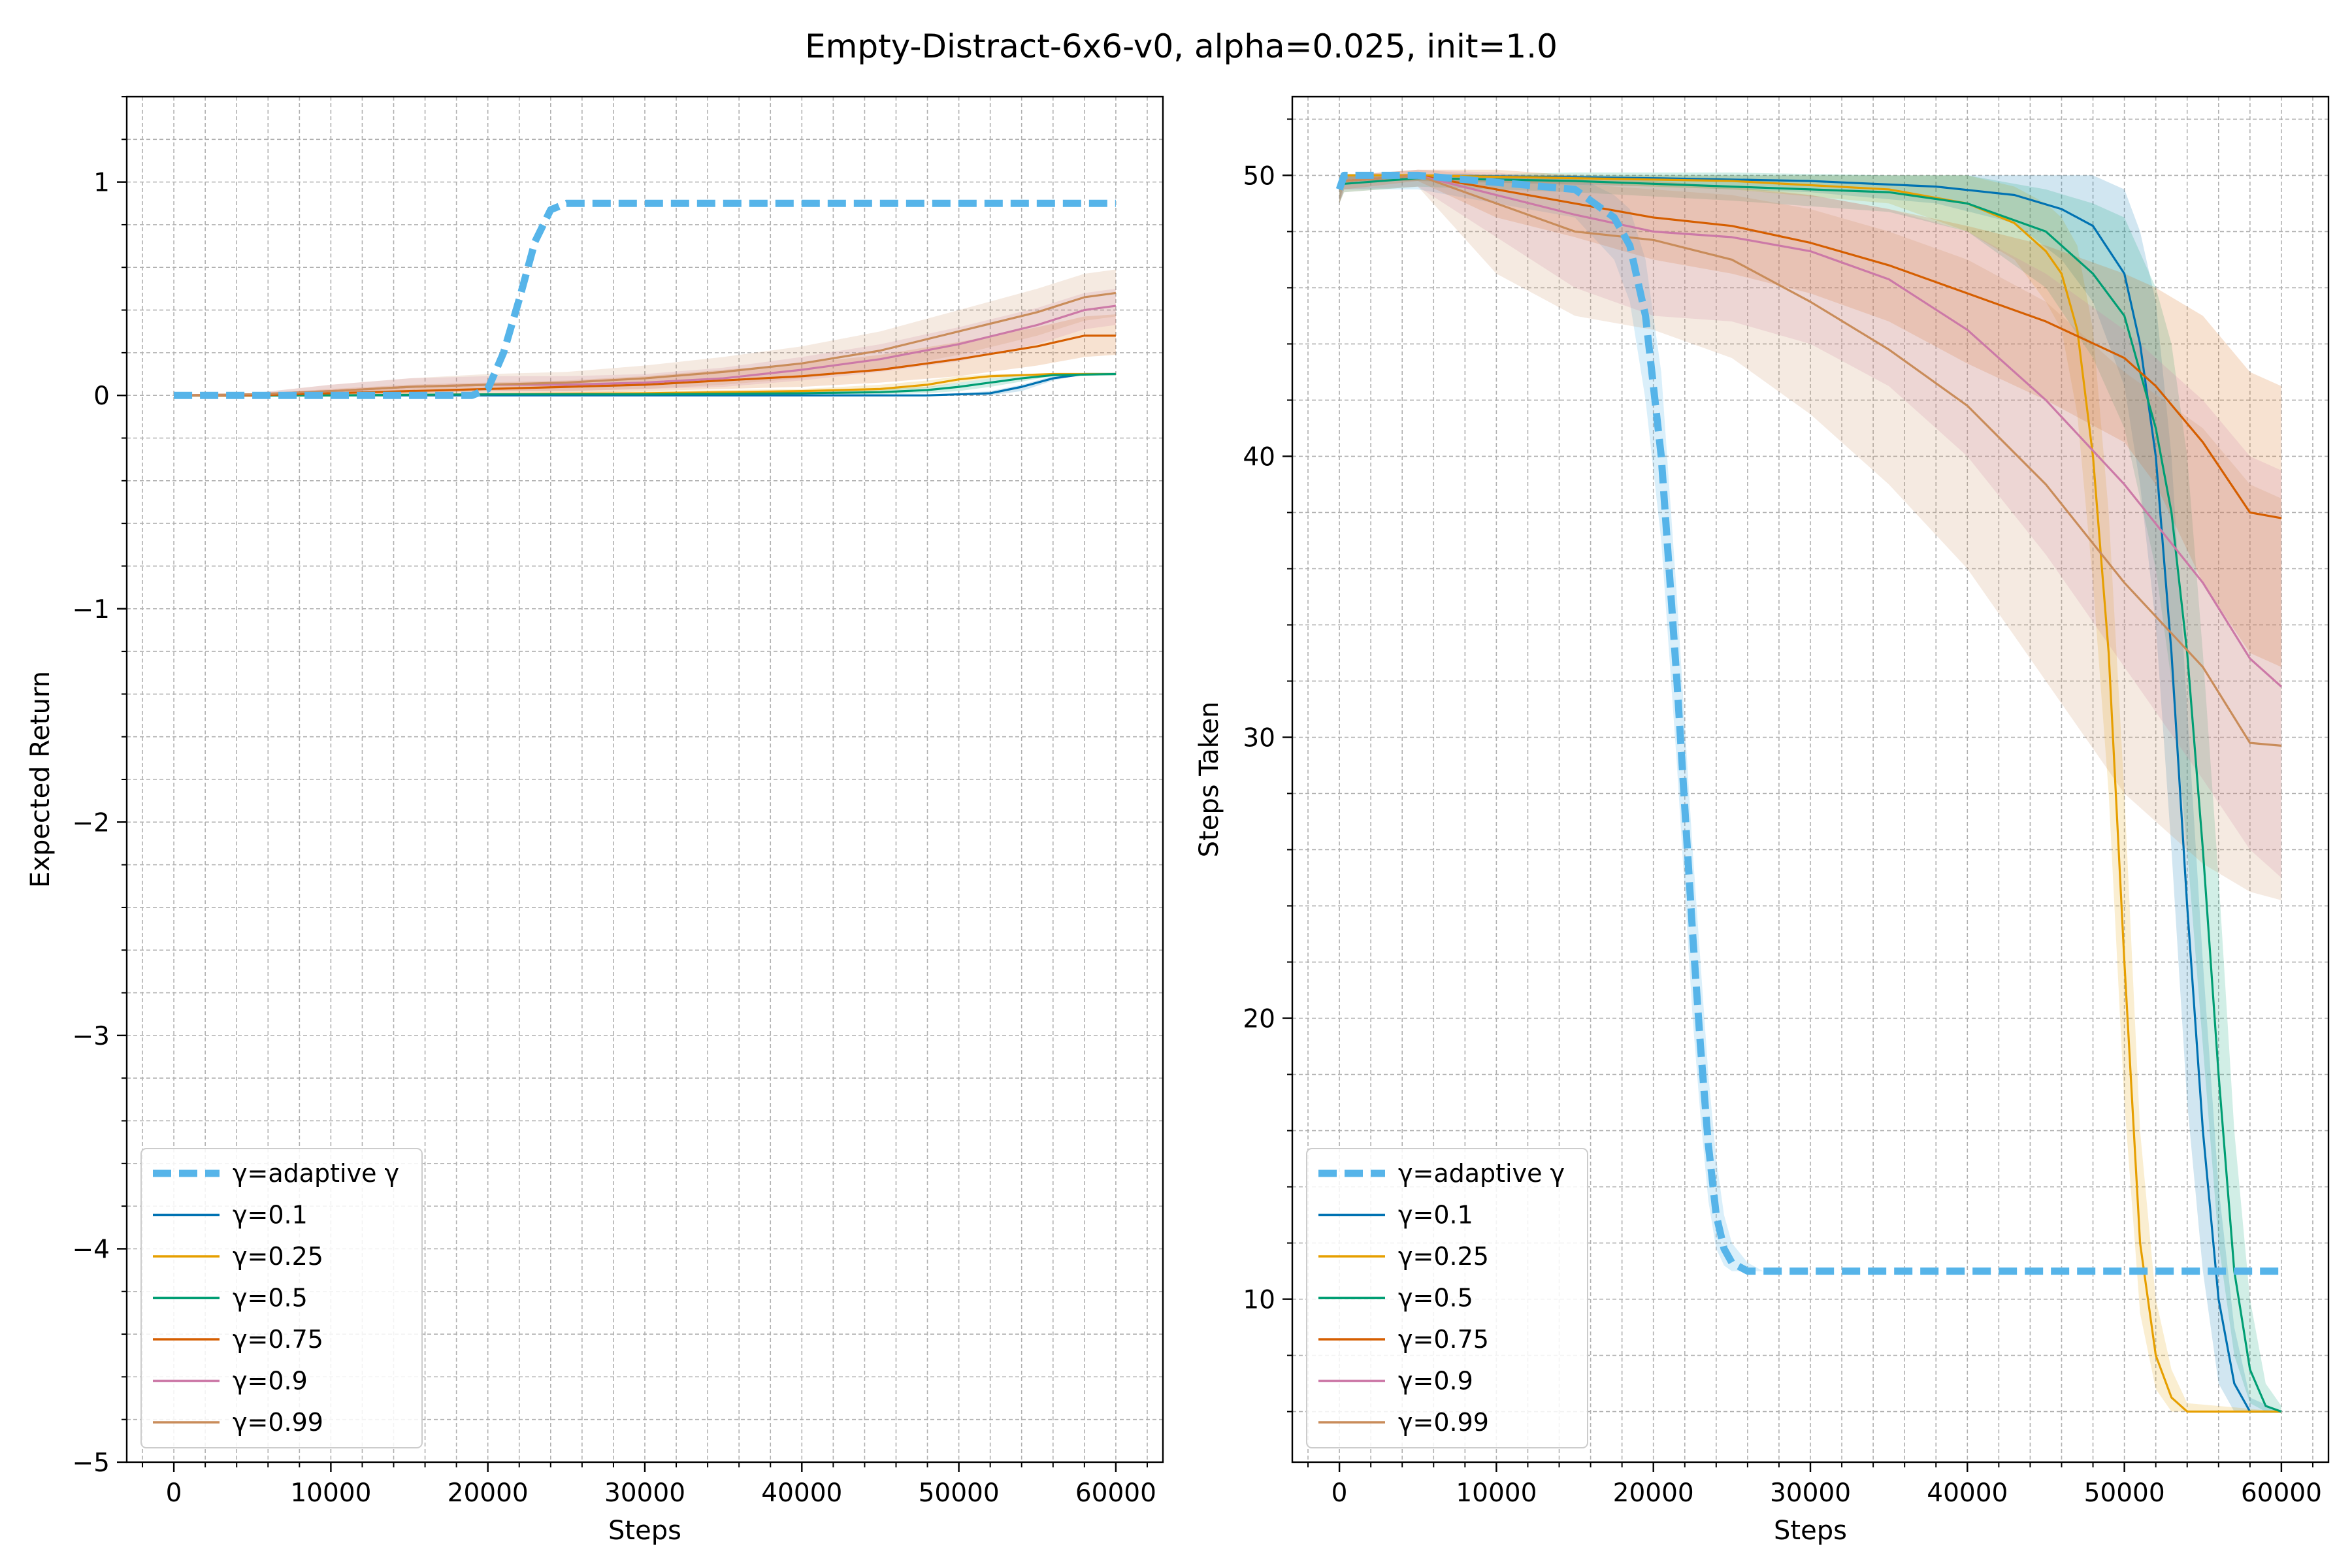  Describe the element at coordinates (40, 779) in the screenshot. I see `y-axis-label: Expected Return` at that location.